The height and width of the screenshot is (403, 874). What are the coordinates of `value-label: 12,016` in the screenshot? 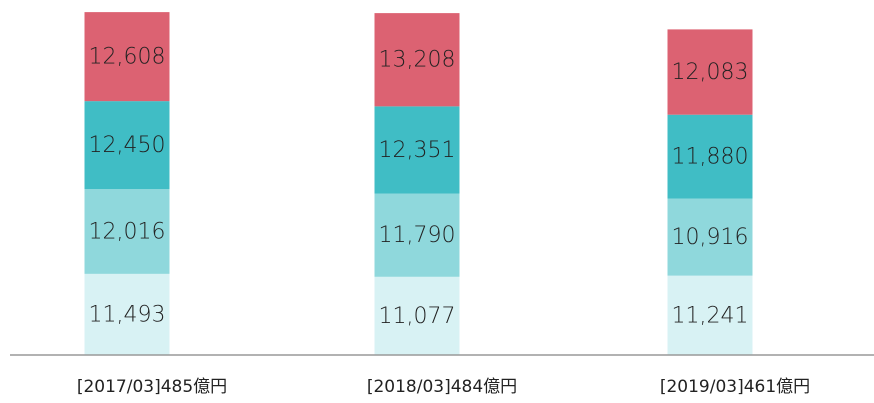 It's located at (127, 231).